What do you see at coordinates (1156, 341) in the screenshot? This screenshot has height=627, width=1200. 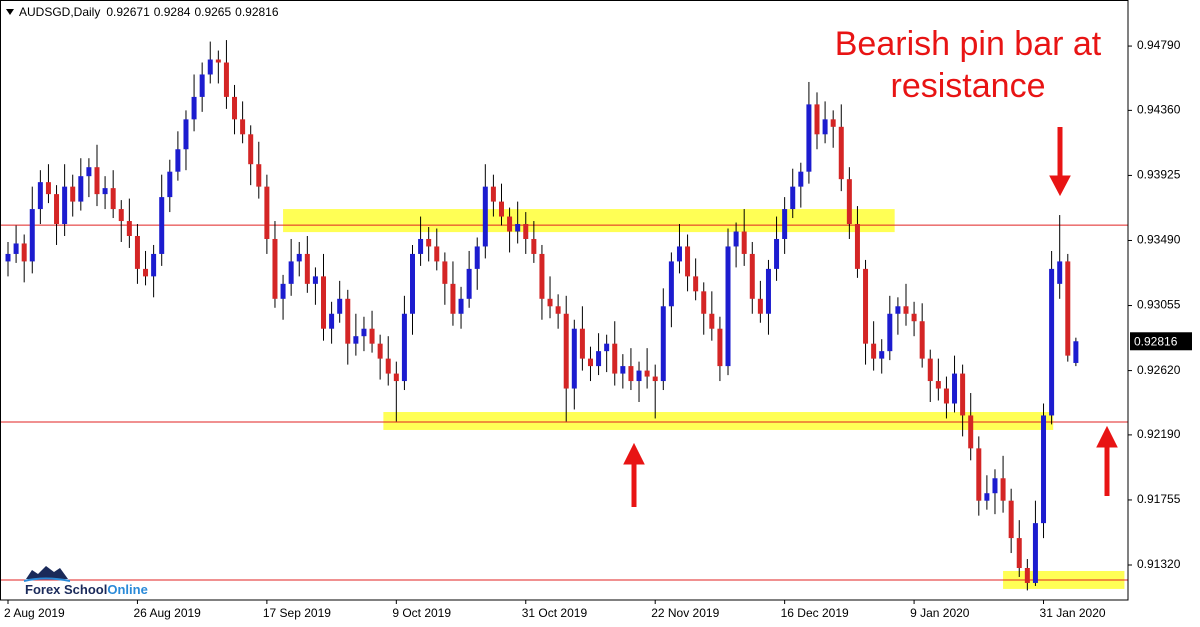 I see `last-price-label: 0.92816` at bounding box center [1156, 341].